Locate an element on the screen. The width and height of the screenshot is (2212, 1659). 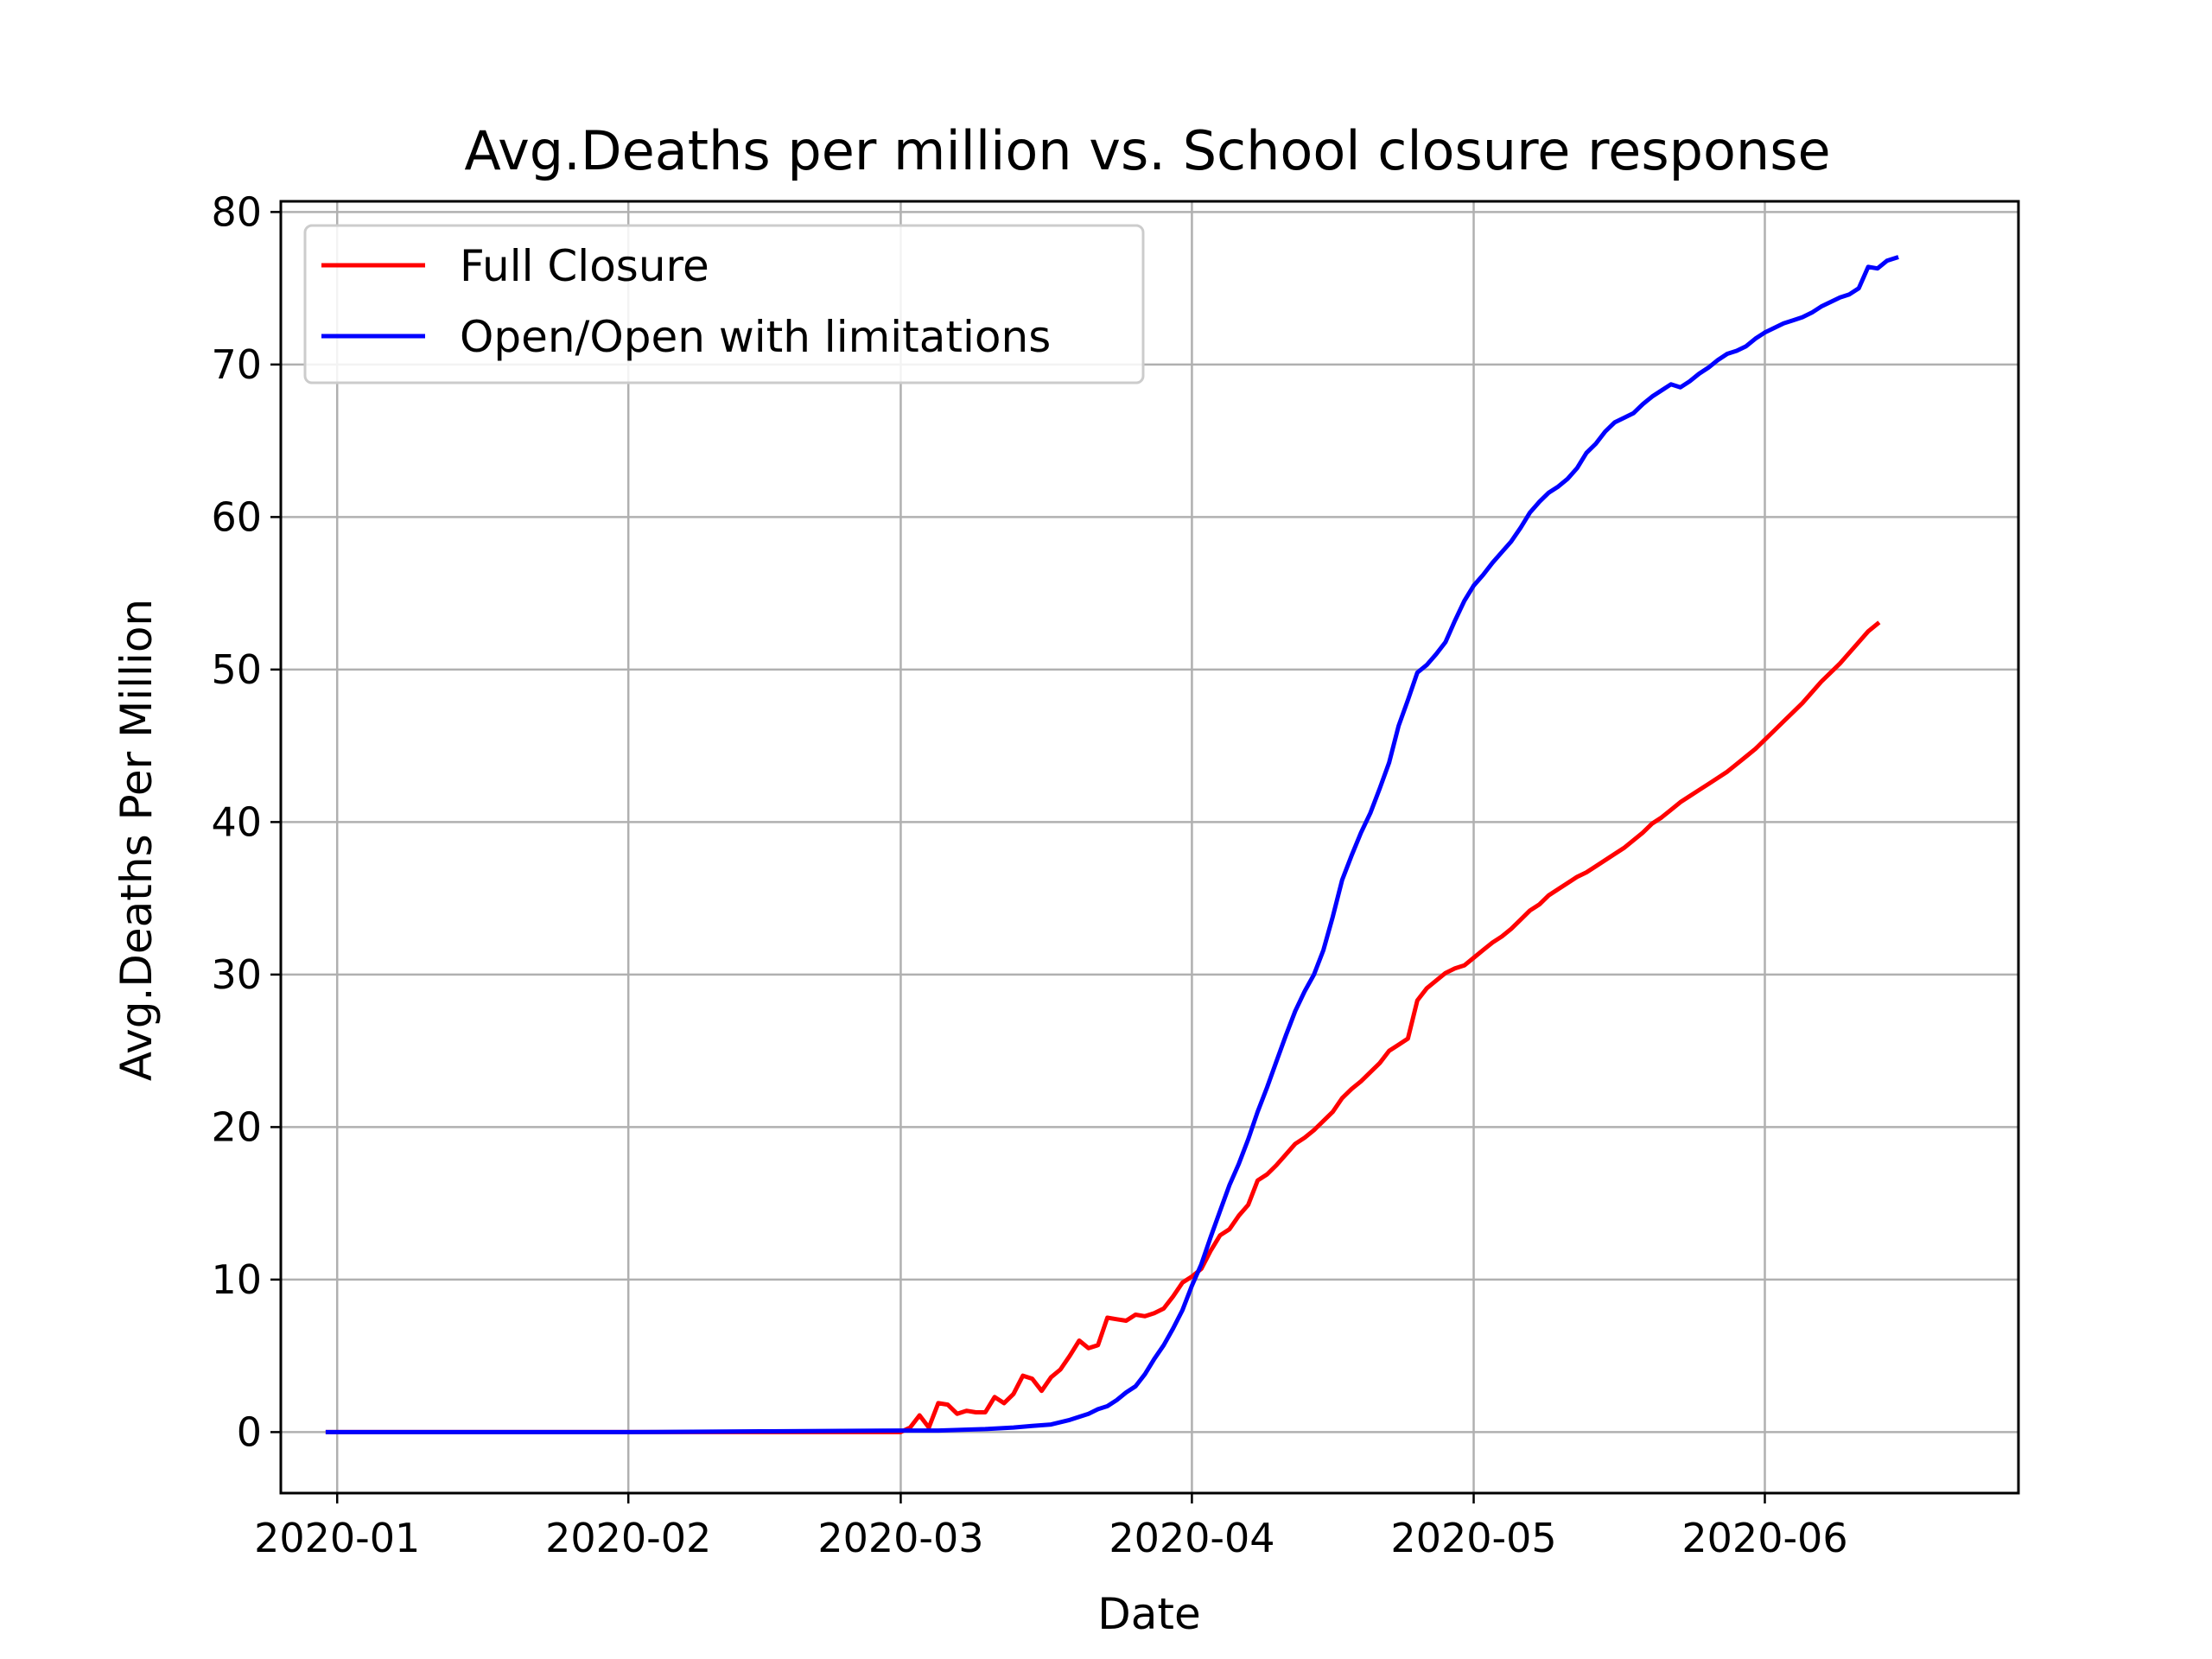
legend-label-full-closure: Full Closure is located at coordinates (584, 266).